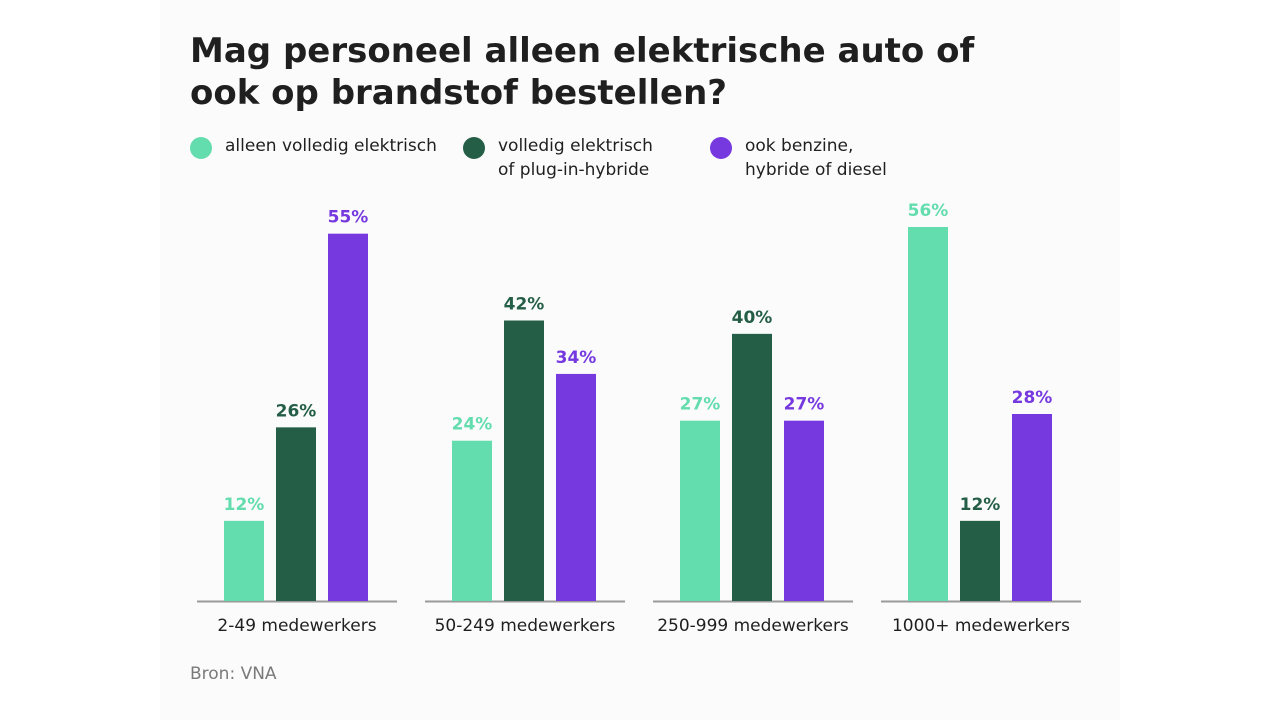 This screenshot has width=1280, height=720. I want to click on legend-item-alleen-elektrisch: alleen volledig elektrisch, so click(313, 147).